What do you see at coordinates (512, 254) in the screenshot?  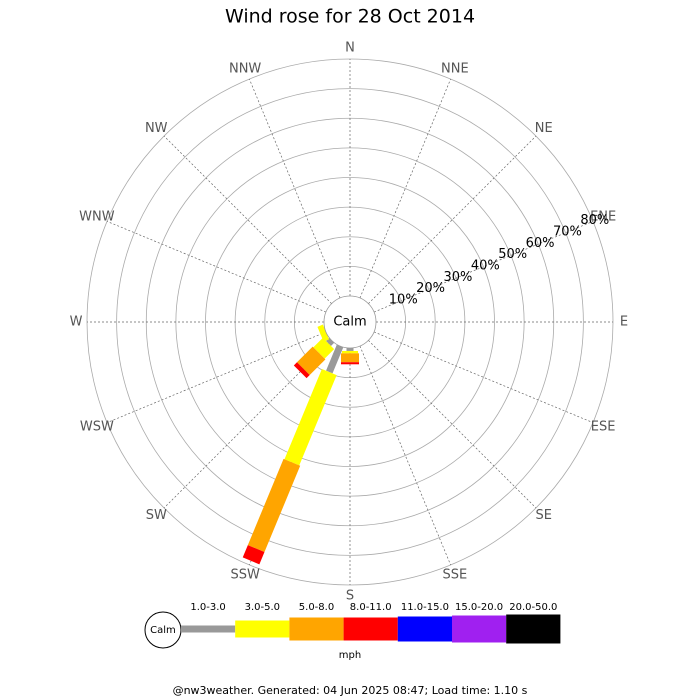 I see `ring-label: 50%` at bounding box center [512, 254].